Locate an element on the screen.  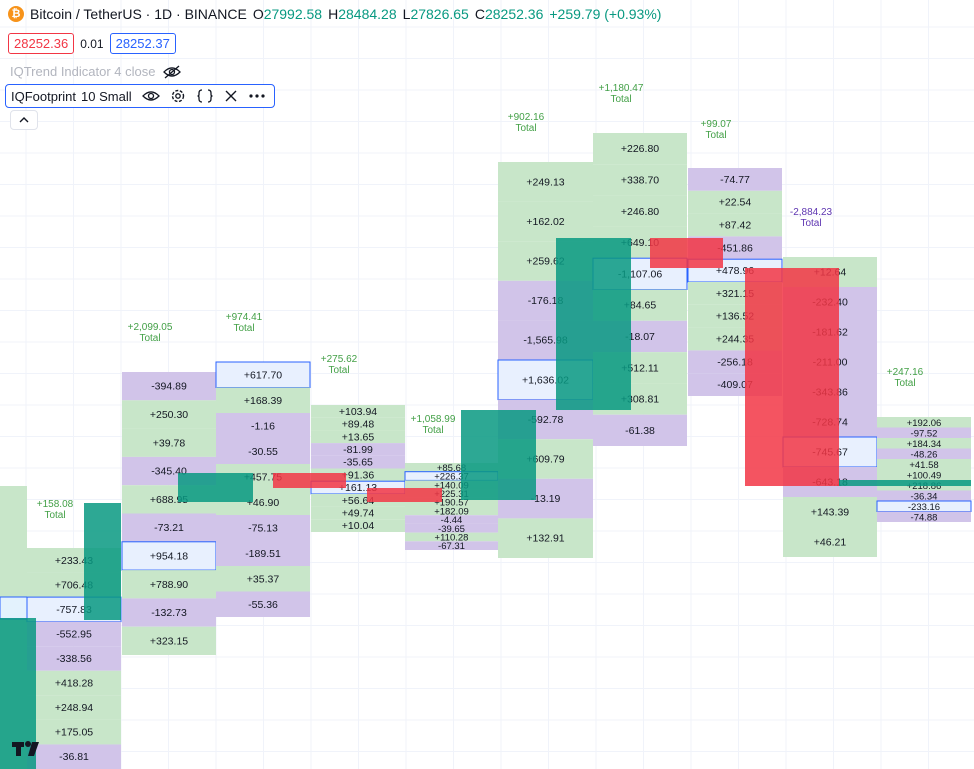
high-value: 28484.28 is located at coordinates (367, 14).